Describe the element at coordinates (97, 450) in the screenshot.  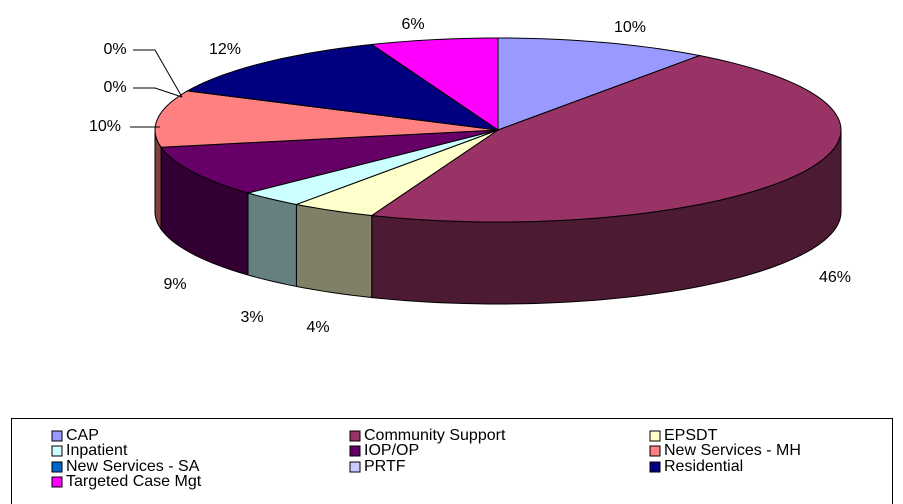
I see `legend-label: Inpatient` at that location.